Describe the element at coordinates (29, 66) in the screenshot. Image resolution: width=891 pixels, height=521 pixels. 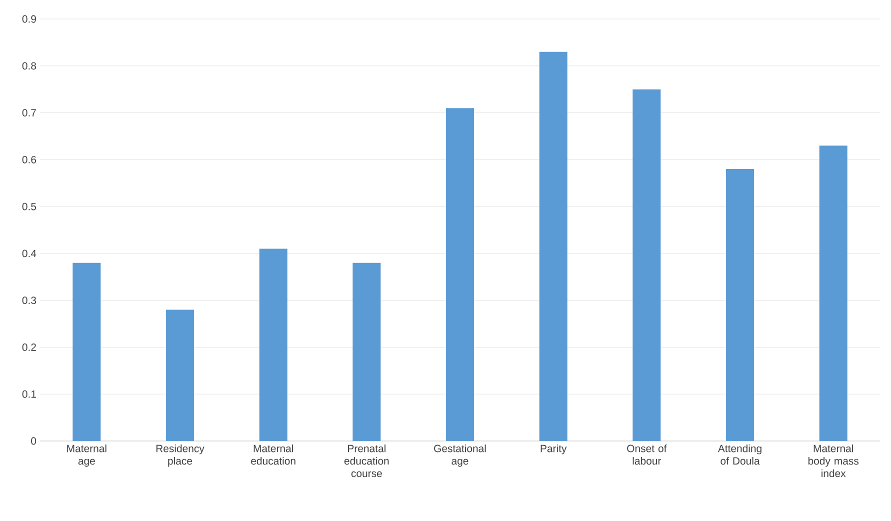
I see `y-tick-label: 0.8` at that location.